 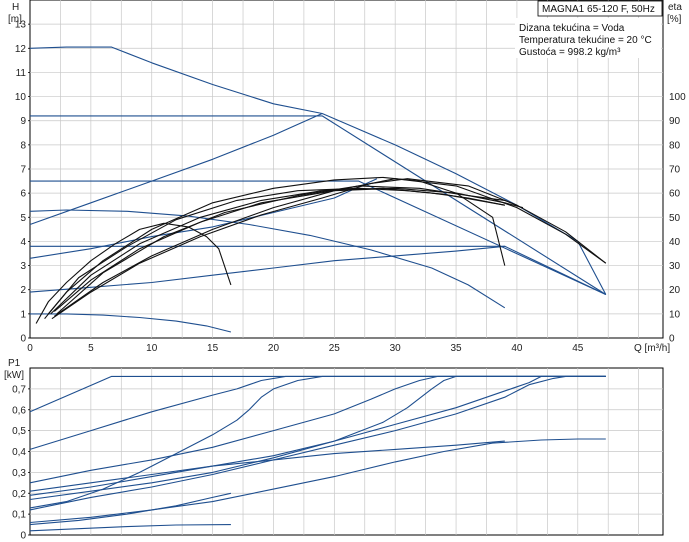 What do you see at coordinates (675, 145) in the screenshot?
I see `head-right-y-tick-label: 80` at bounding box center [675, 145].